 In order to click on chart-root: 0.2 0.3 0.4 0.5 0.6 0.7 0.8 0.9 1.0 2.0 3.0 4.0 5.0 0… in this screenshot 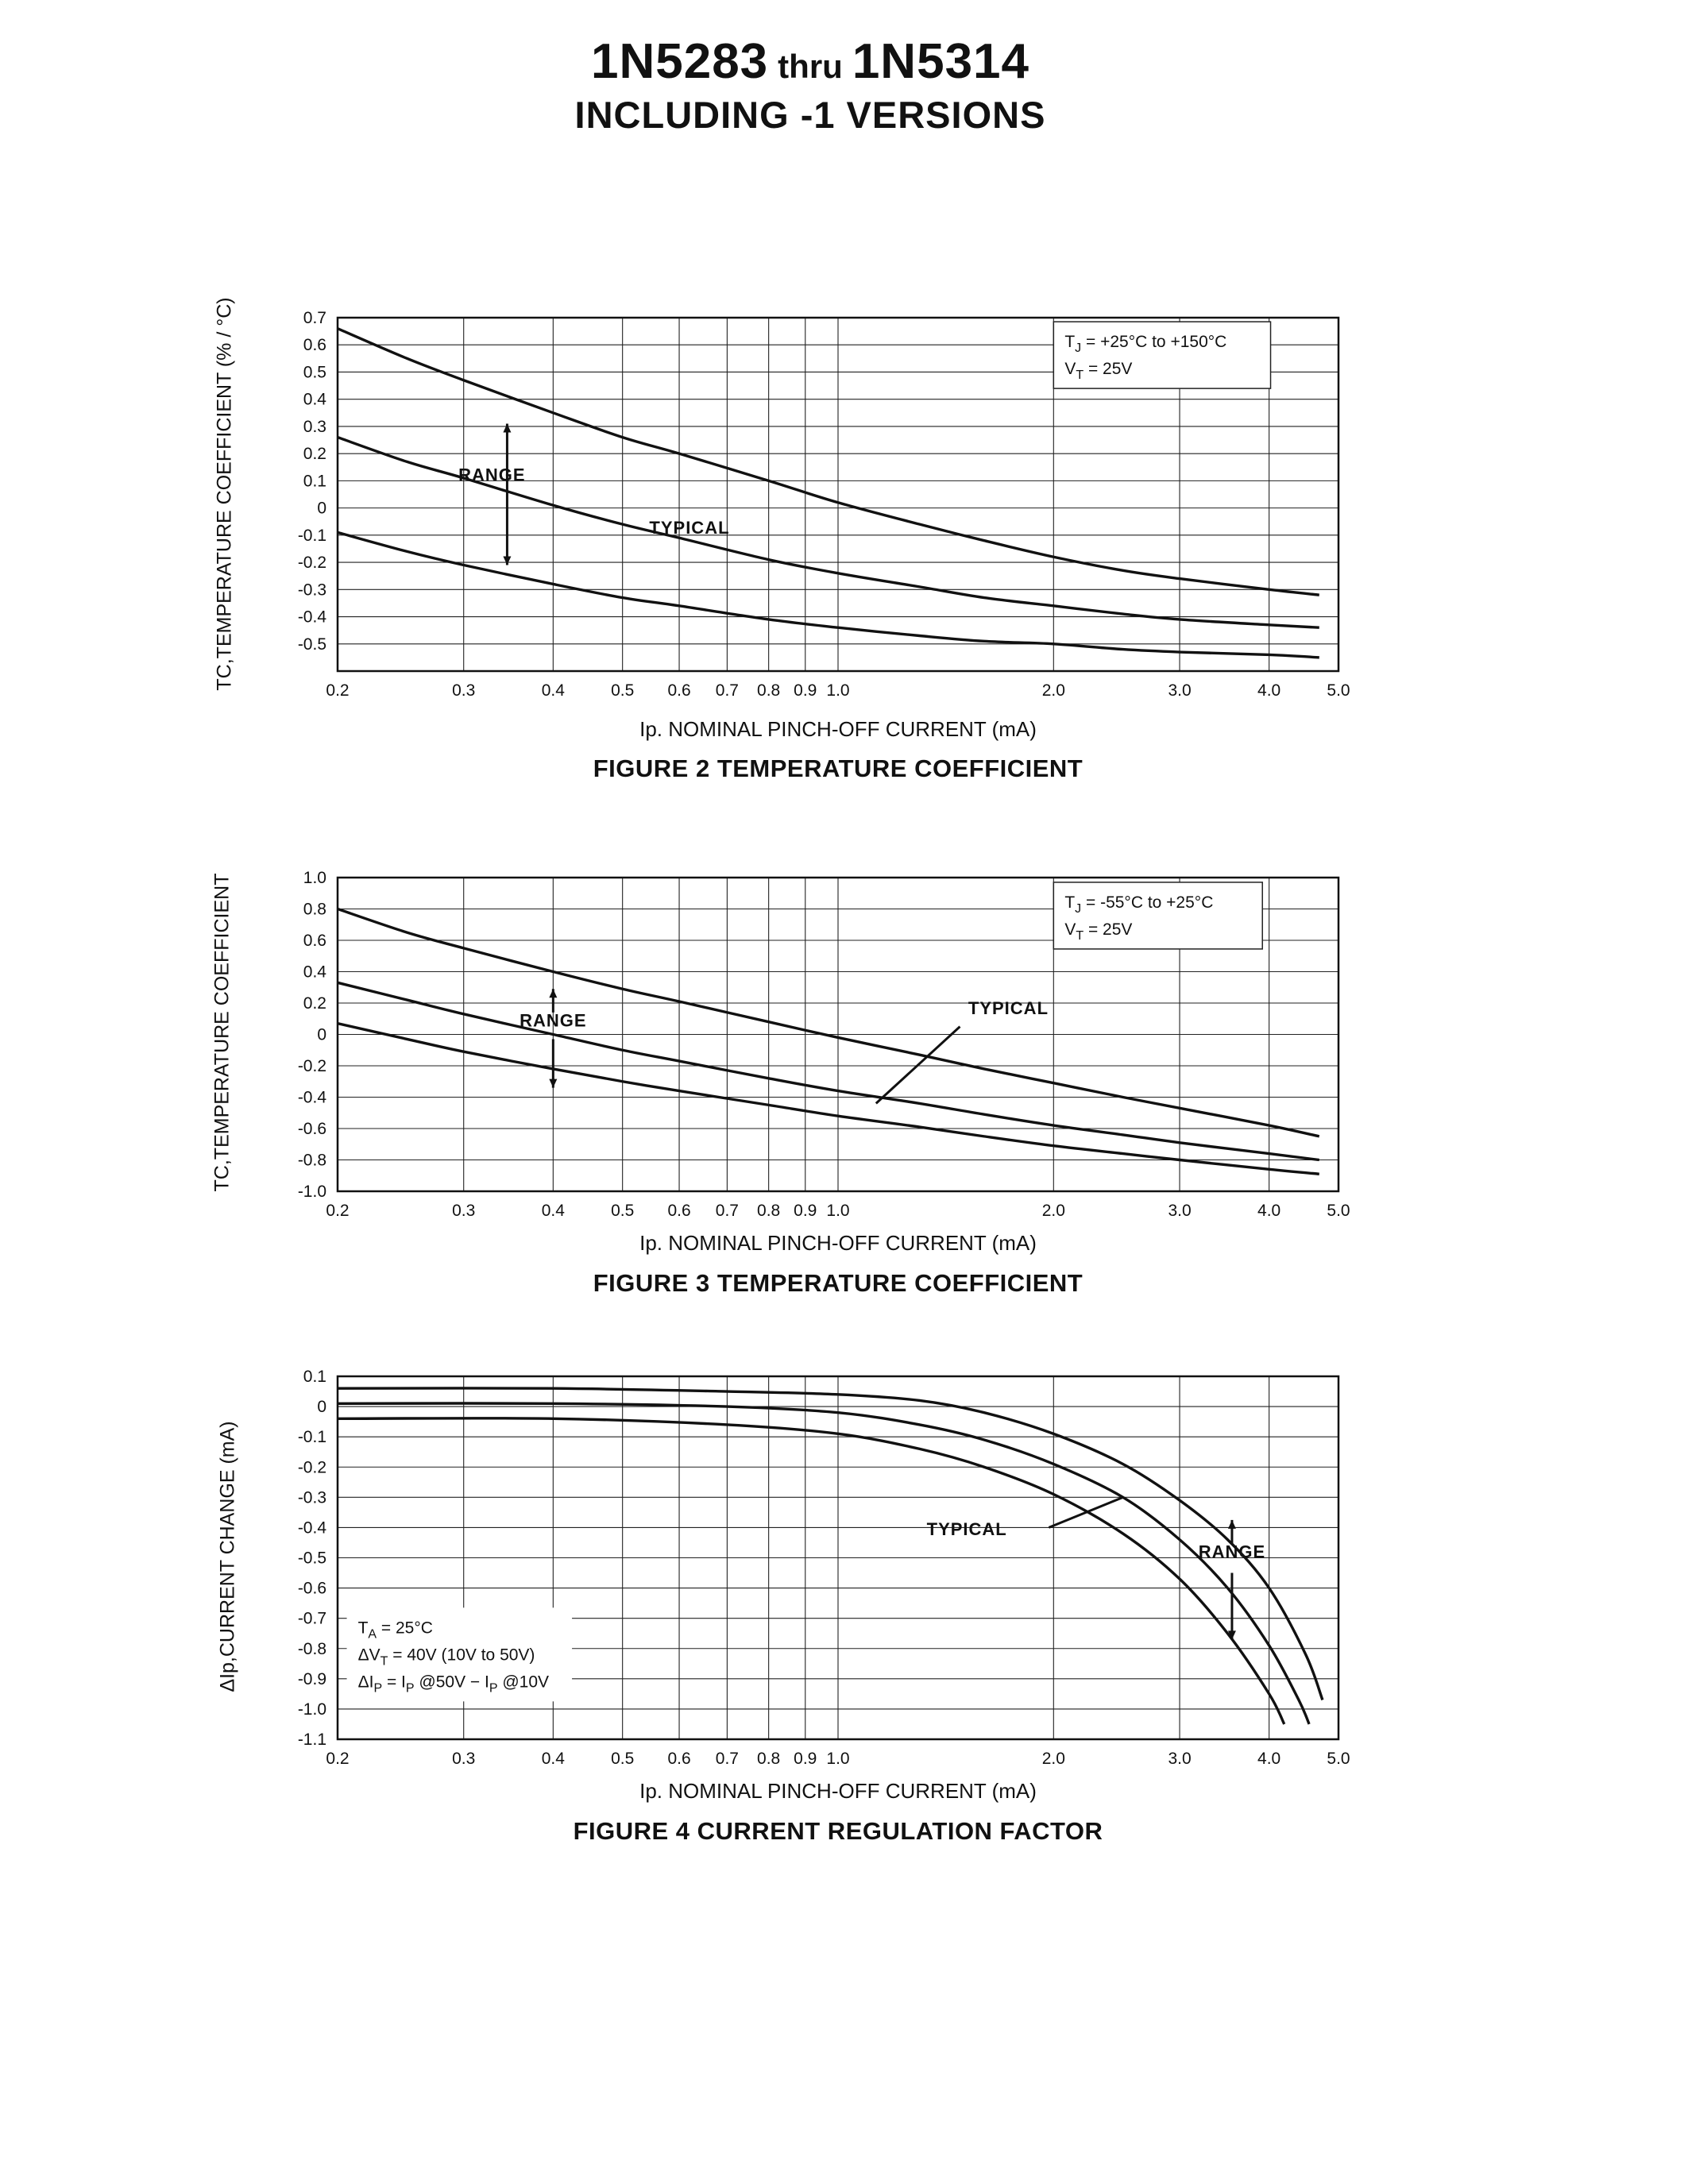, I will do `click(824, 504)`.